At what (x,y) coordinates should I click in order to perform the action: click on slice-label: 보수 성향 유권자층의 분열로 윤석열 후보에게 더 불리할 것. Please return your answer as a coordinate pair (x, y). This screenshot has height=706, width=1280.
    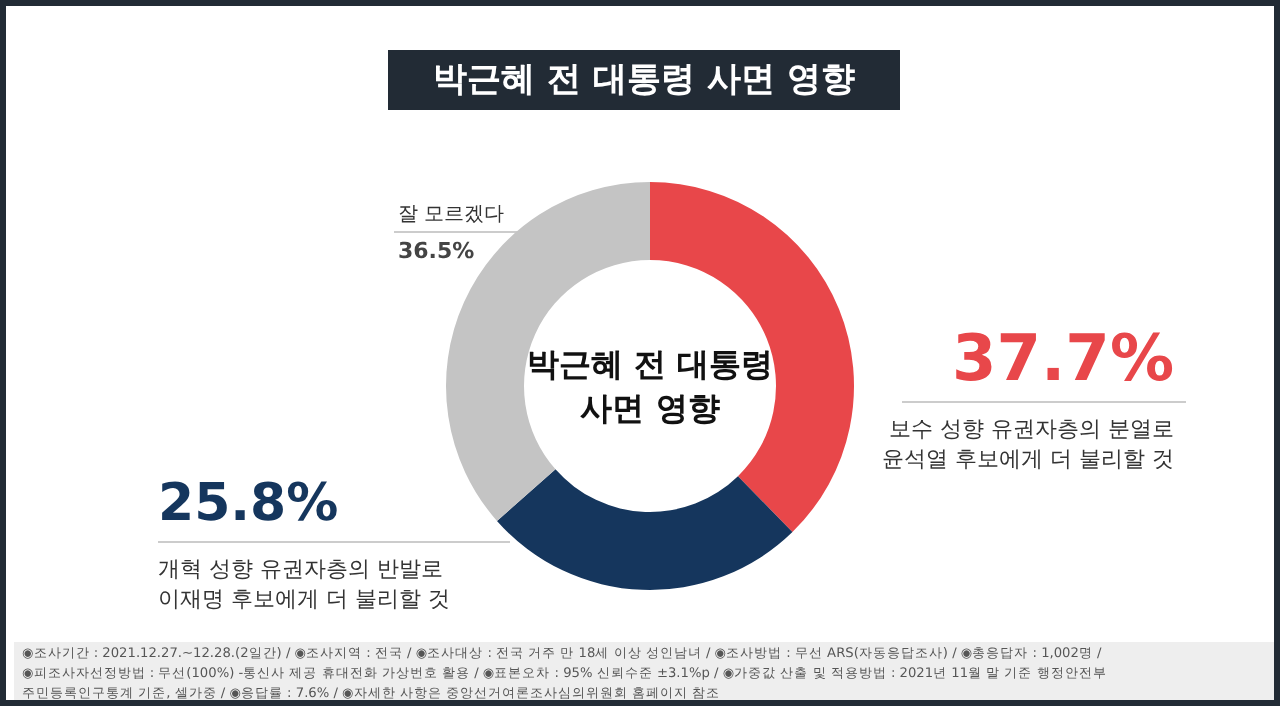
    Looking at the image, I should click on (1028, 444).